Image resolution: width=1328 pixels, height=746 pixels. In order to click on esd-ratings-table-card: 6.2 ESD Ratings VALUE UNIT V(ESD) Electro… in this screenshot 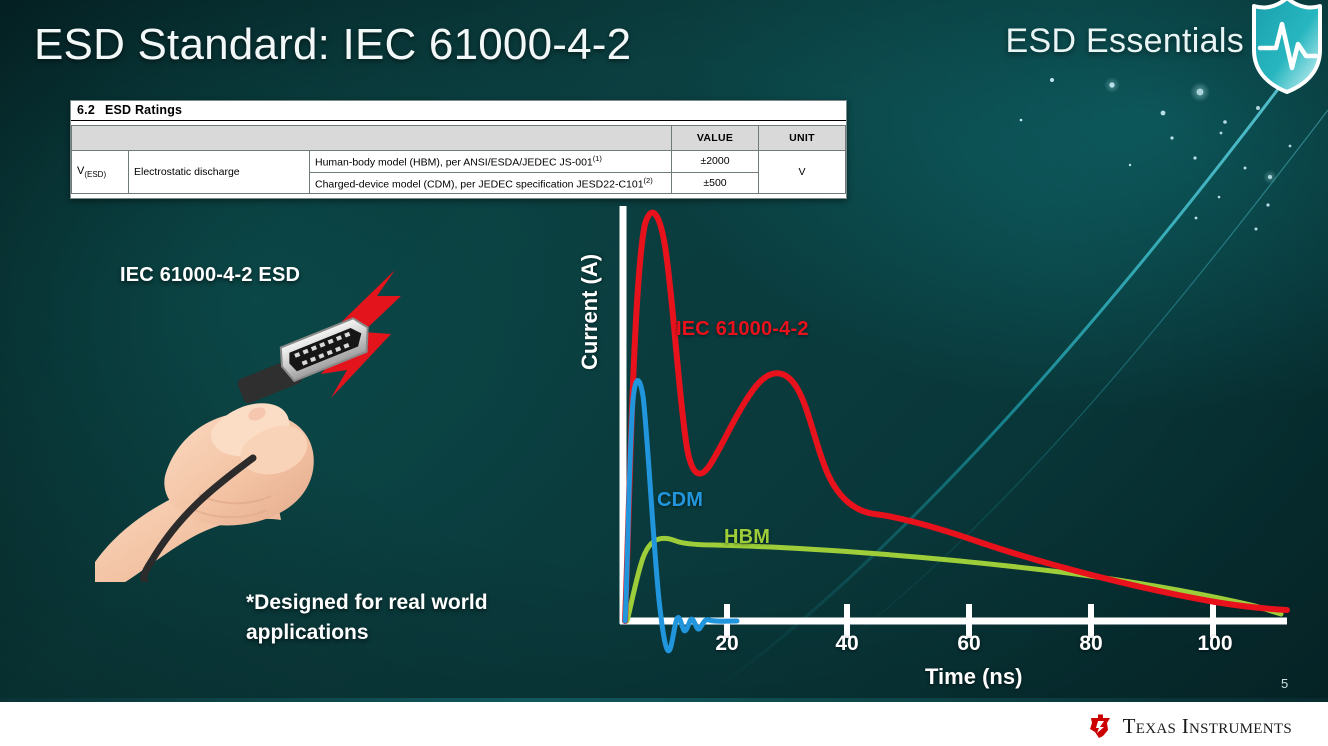, I will do `click(458, 149)`.